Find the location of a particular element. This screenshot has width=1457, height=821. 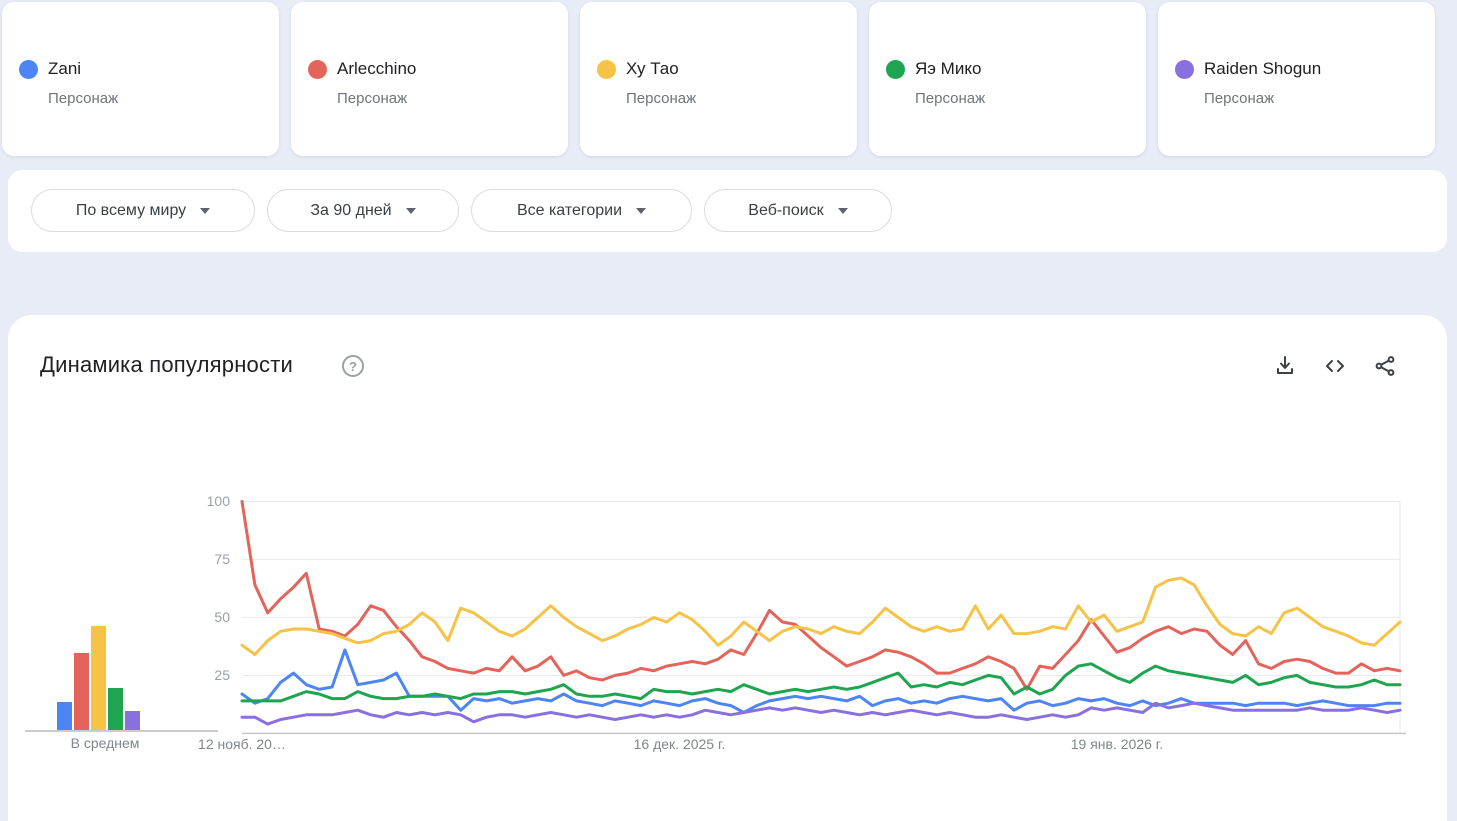

term-name: Ху Тао is located at coordinates (652, 68).